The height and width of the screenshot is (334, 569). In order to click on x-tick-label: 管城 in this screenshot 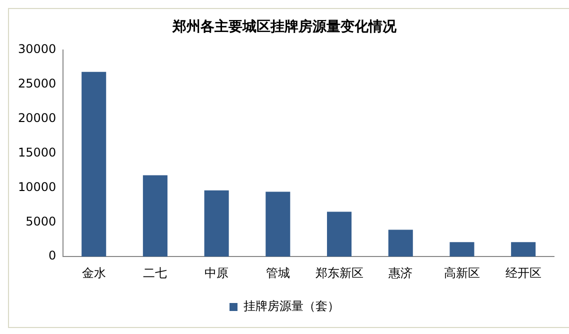, I will do `click(278, 273)`.